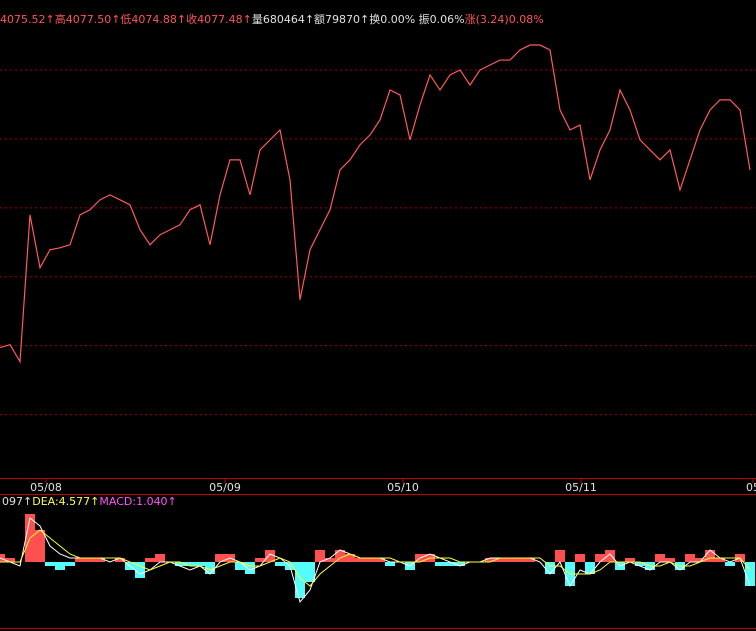  Describe the element at coordinates (126, 19) in the screenshot. I see `info-item: 4075.52↑高4077.50↑低4074.88↑收4077.48↑` at that location.